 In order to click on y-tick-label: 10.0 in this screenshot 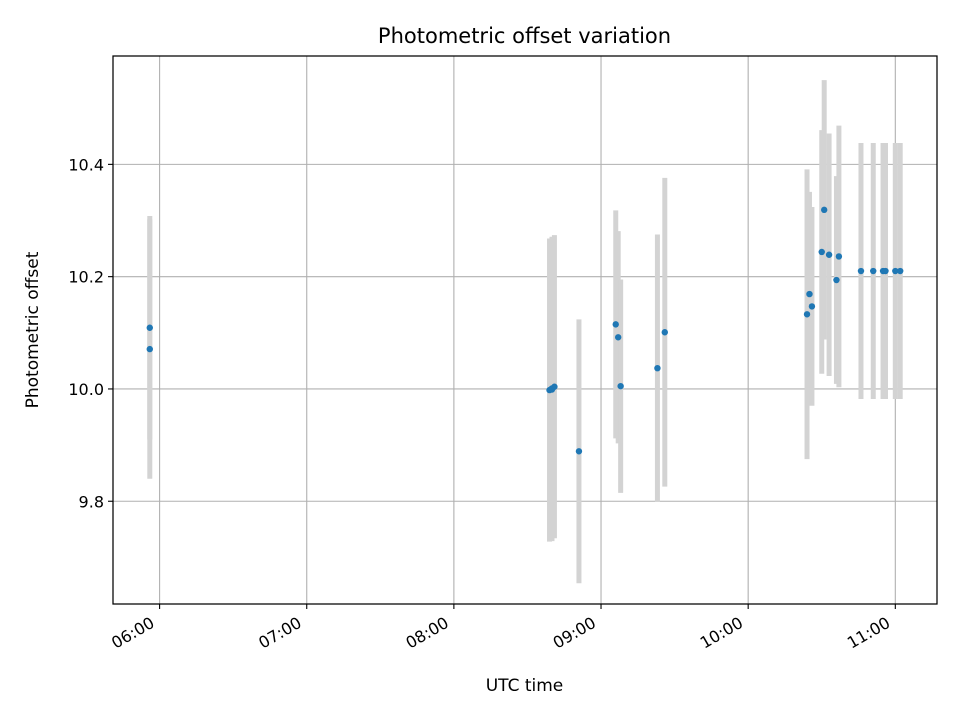, I will do `click(86, 389)`.